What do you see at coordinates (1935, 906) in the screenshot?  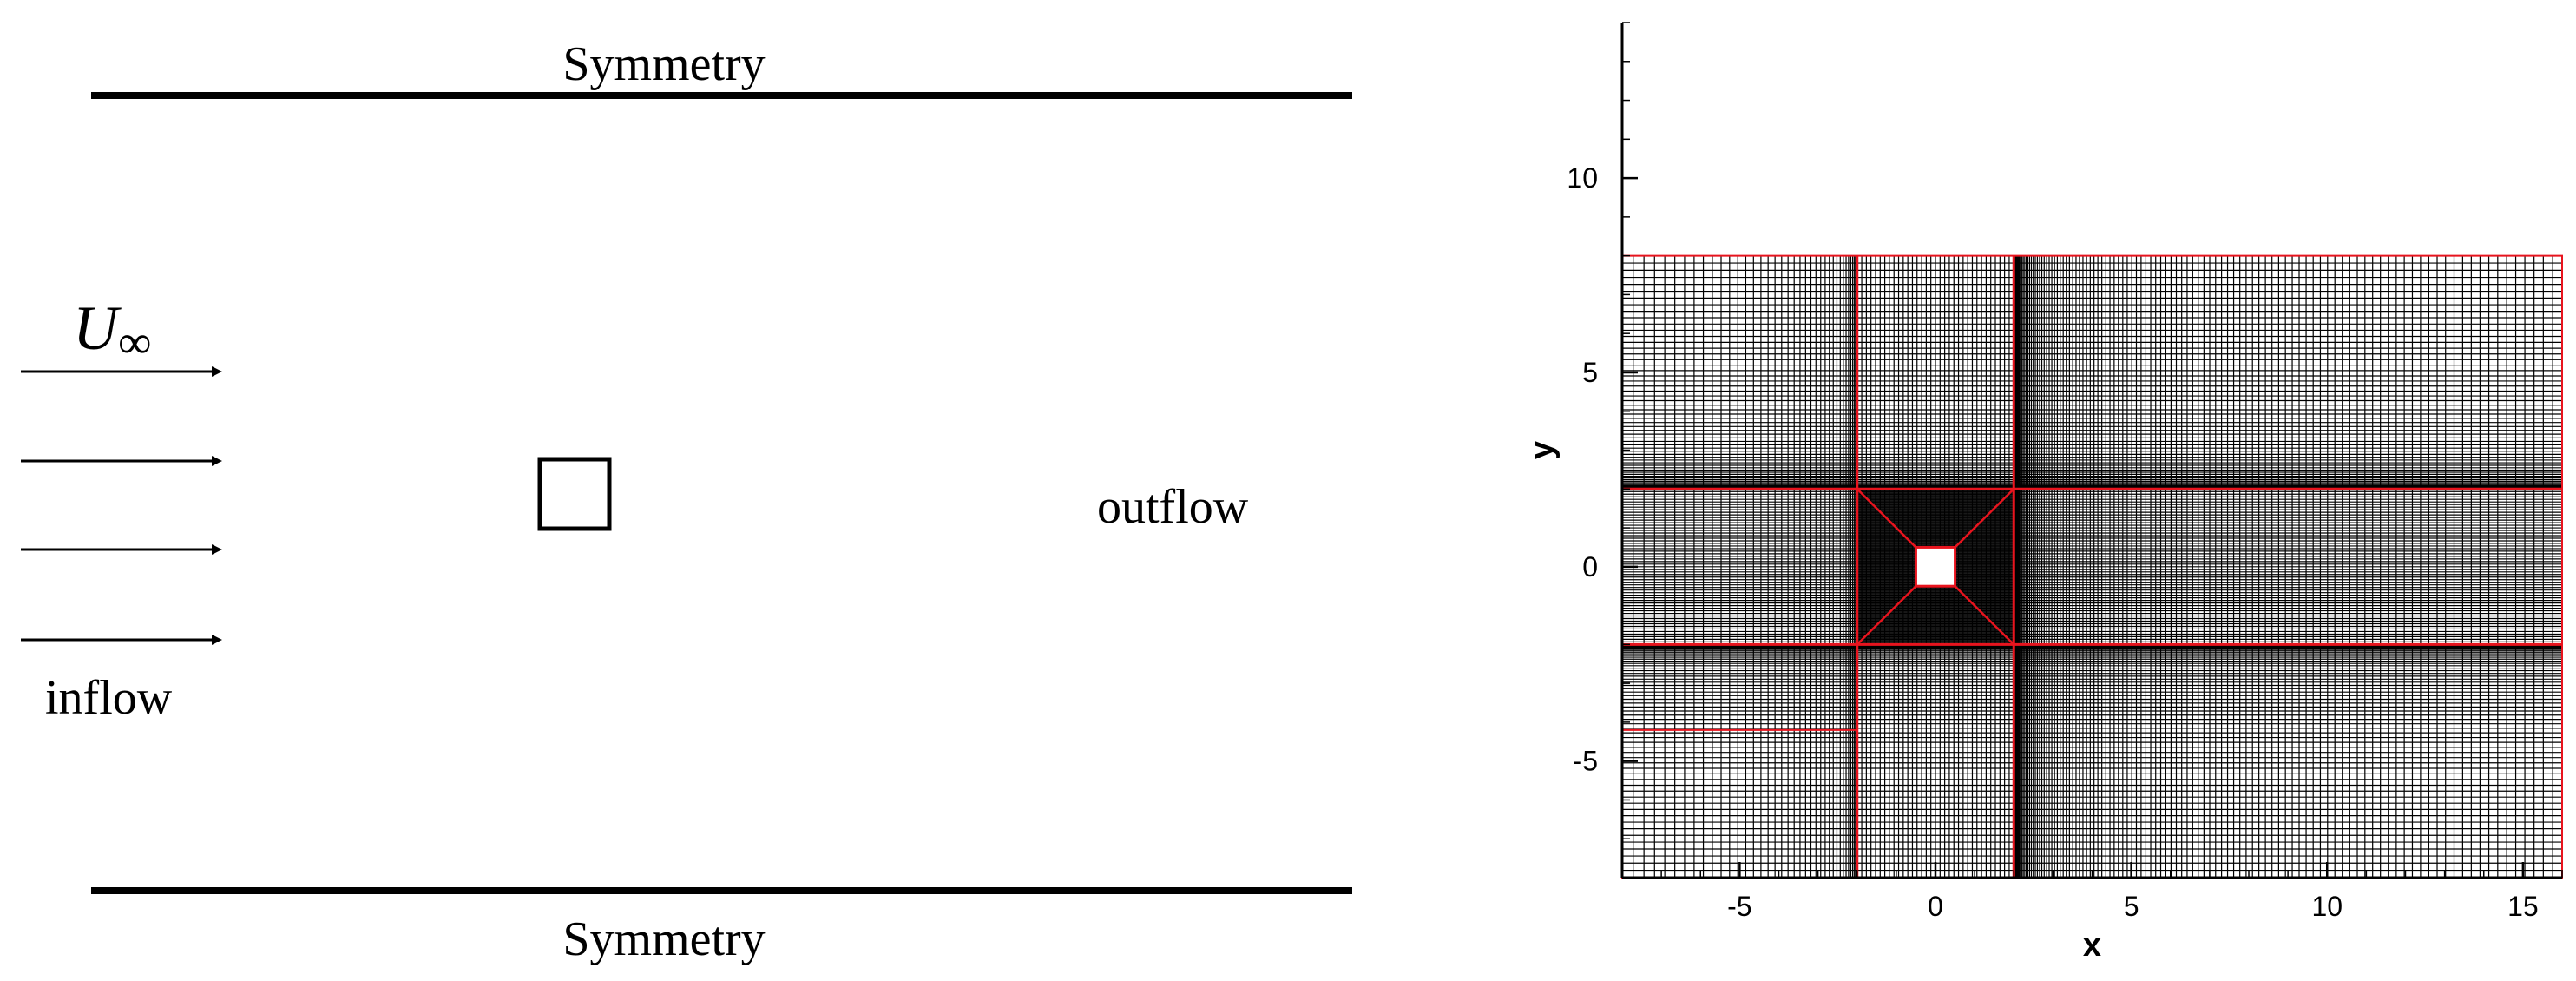 I see `x-tick-label: 0` at bounding box center [1935, 906].